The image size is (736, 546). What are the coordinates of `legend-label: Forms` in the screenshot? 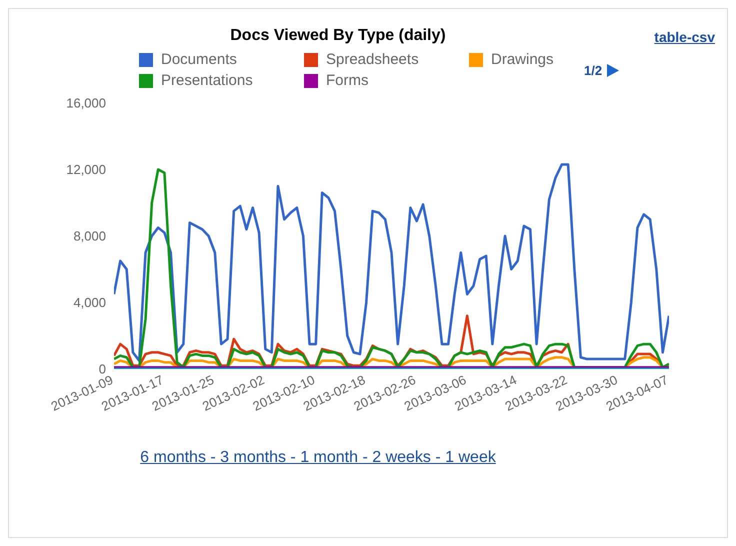 It's located at (347, 80).